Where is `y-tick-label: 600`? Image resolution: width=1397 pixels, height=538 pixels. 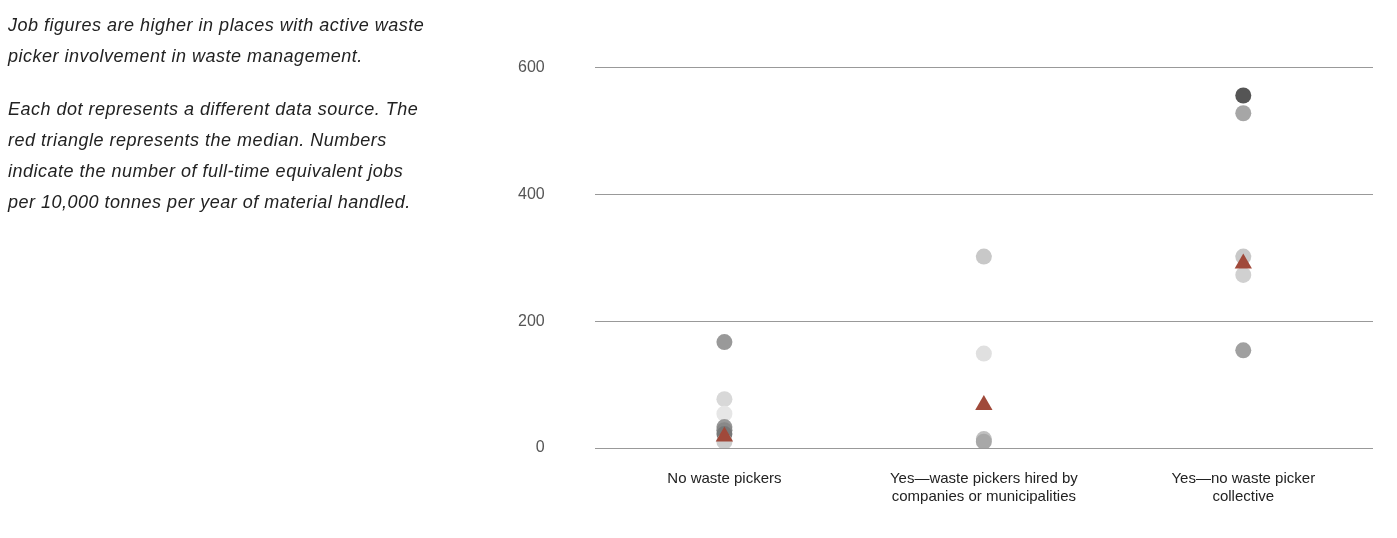 y-tick-label: 600 is located at coordinates (531, 67).